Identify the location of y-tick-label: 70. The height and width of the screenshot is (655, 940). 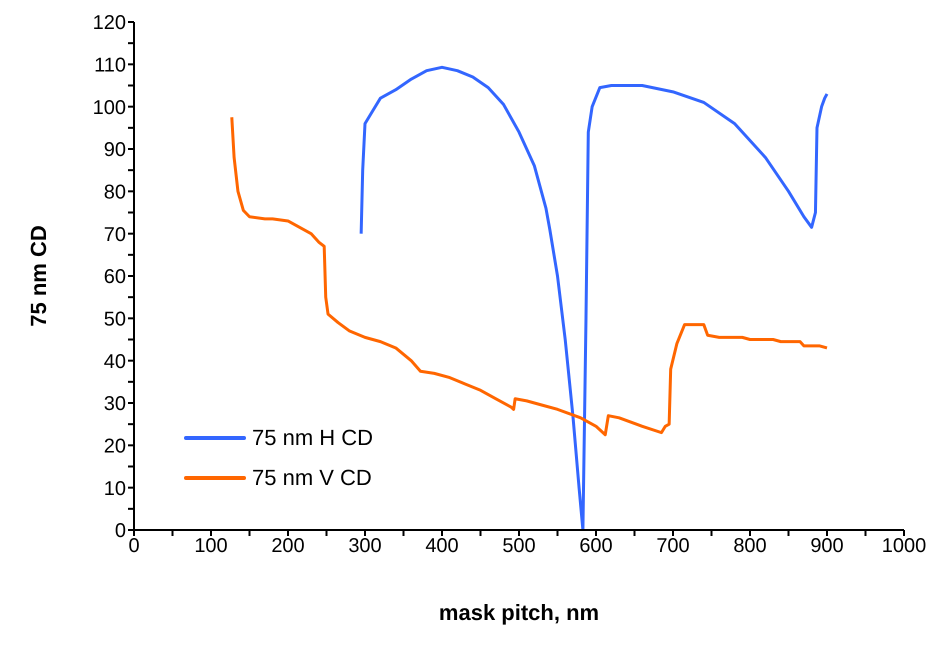
(115, 235).